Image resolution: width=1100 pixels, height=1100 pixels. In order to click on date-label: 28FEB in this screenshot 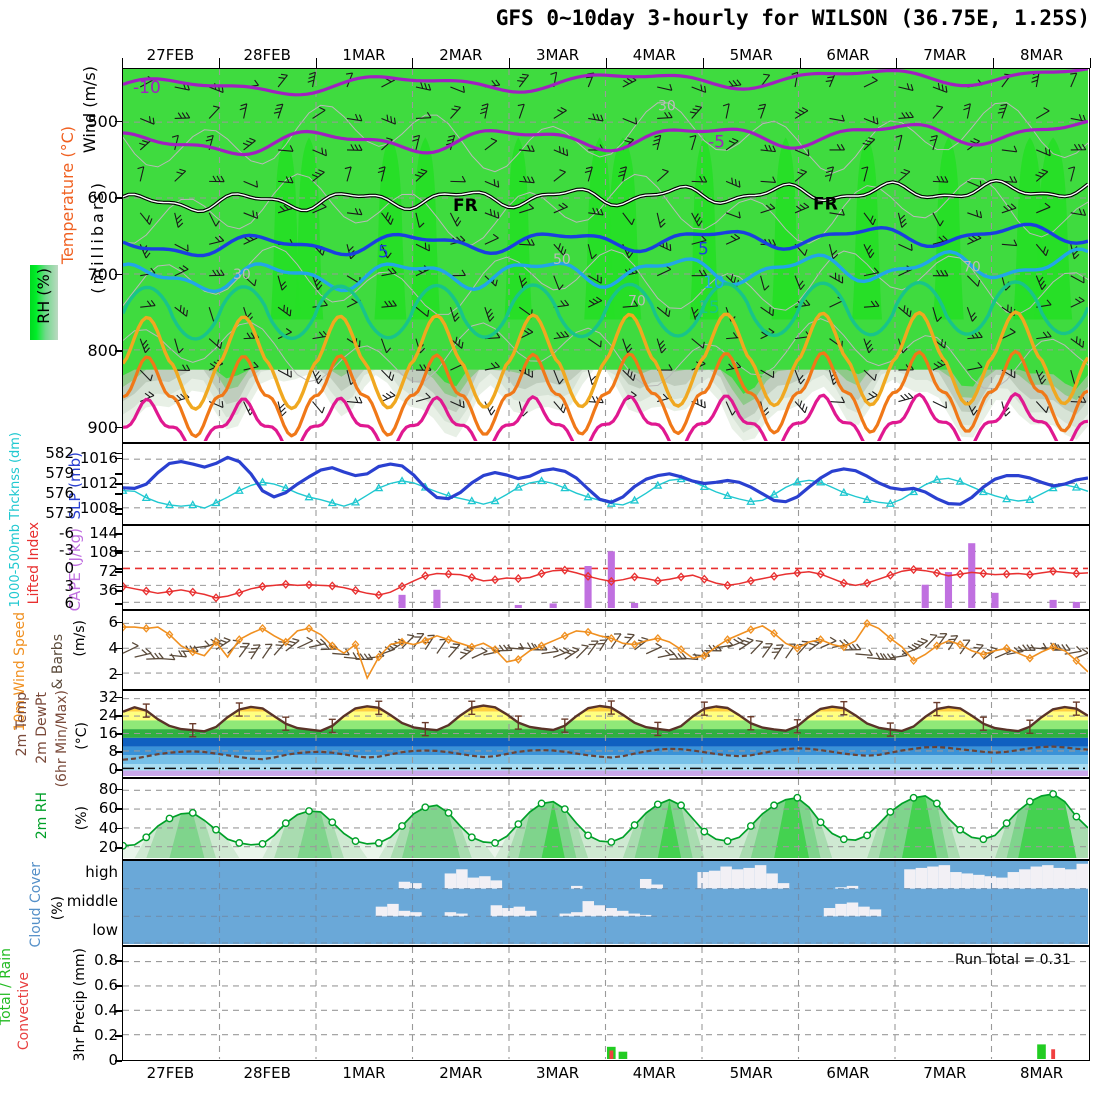, I will do `click(267, 1073)`.